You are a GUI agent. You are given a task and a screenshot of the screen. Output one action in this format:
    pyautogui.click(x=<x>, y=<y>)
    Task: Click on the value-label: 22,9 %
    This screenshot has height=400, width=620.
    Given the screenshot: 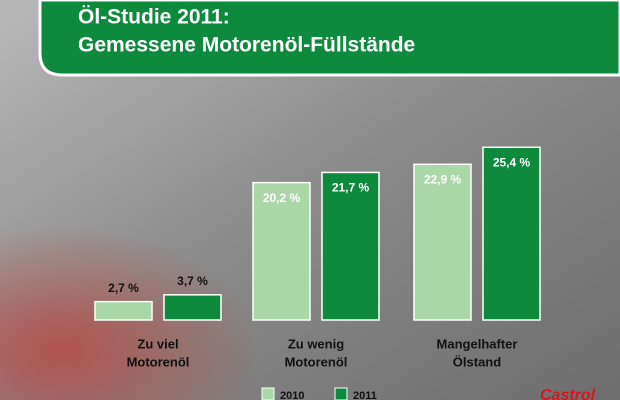 What is the action you would take?
    pyautogui.click(x=443, y=179)
    